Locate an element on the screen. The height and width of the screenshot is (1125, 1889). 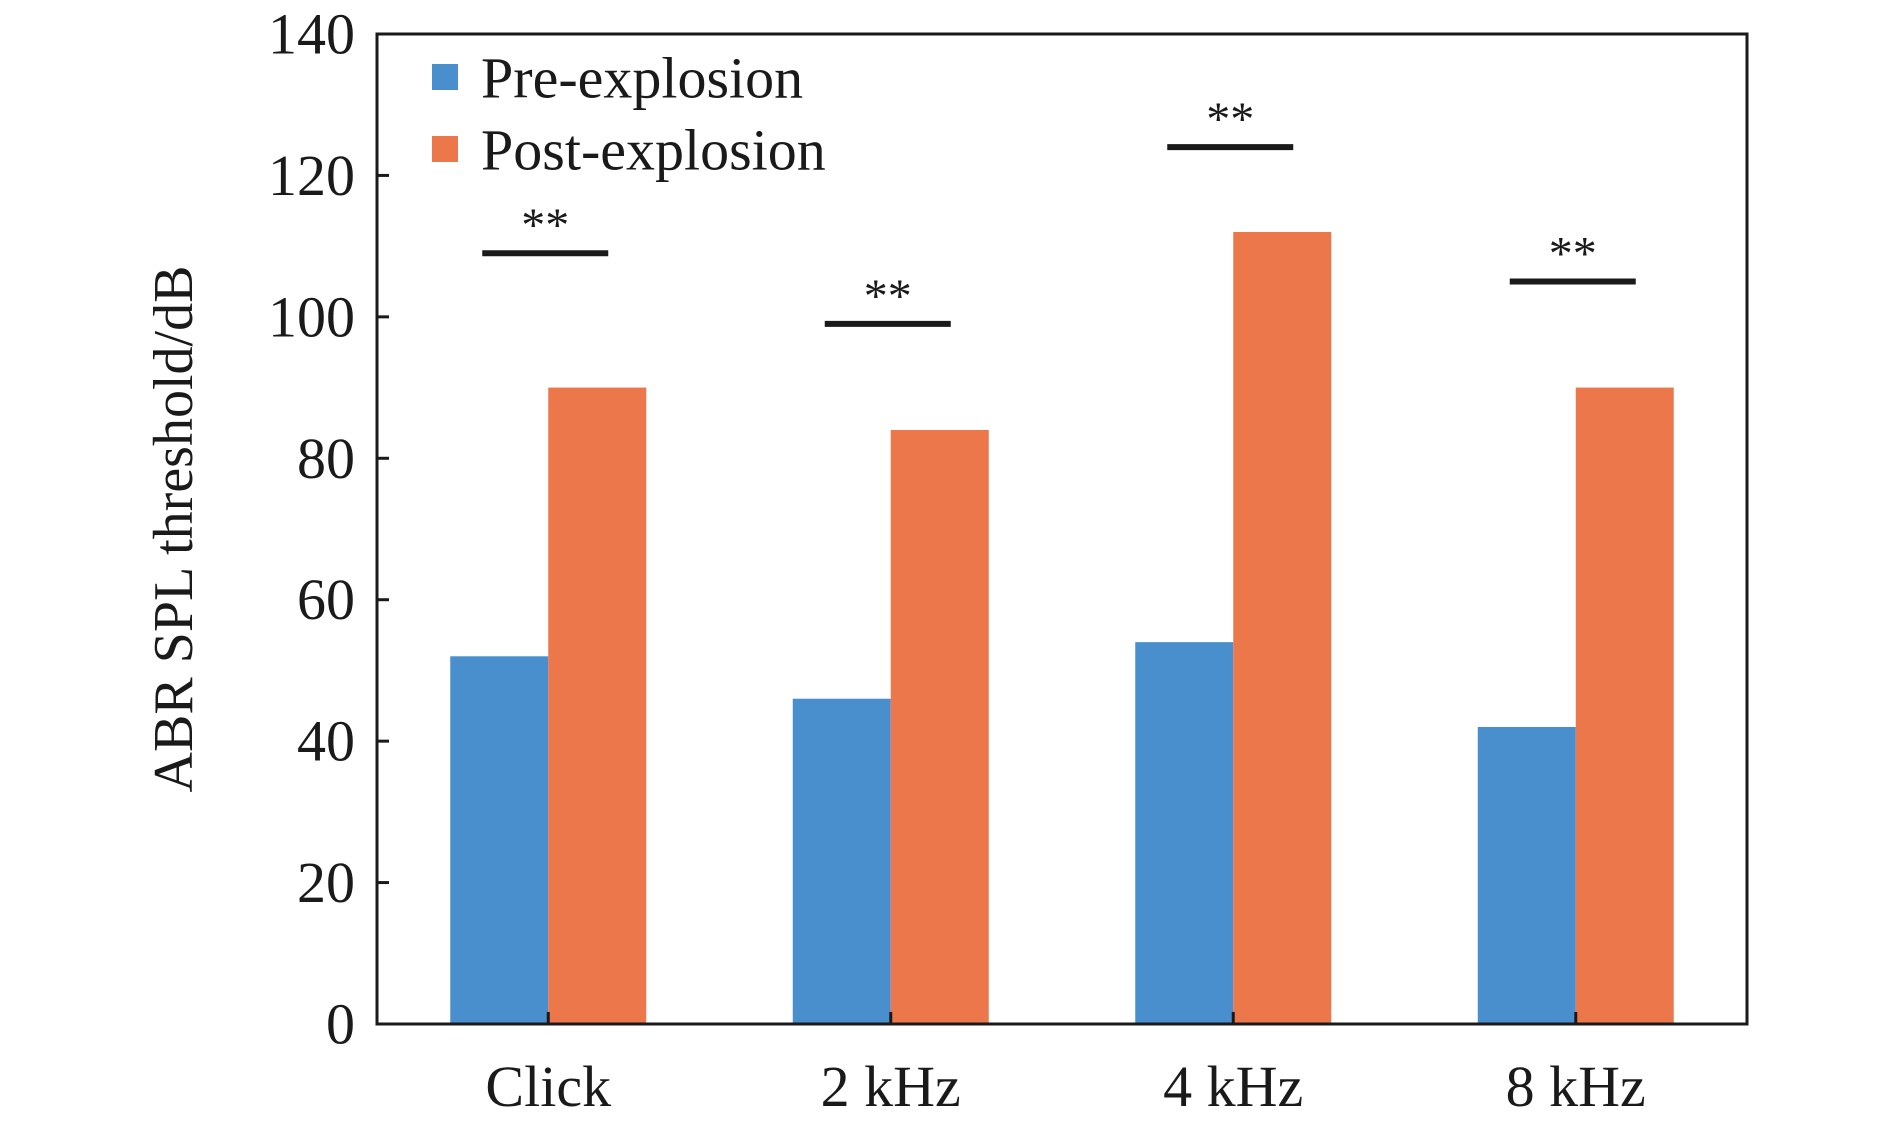
significance-label-3: ** is located at coordinates (1573, 254).